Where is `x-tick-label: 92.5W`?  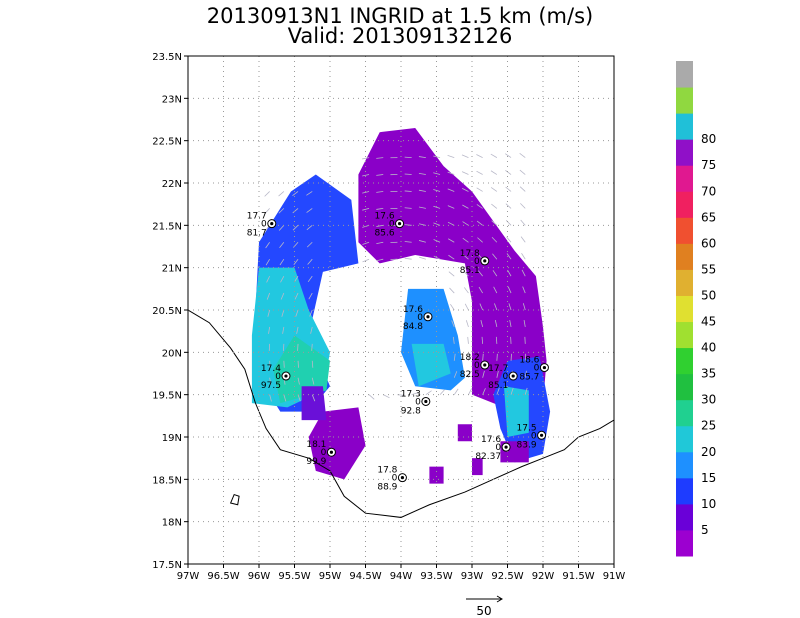 x-tick-label: 92.5W is located at coordinates (507, 576).